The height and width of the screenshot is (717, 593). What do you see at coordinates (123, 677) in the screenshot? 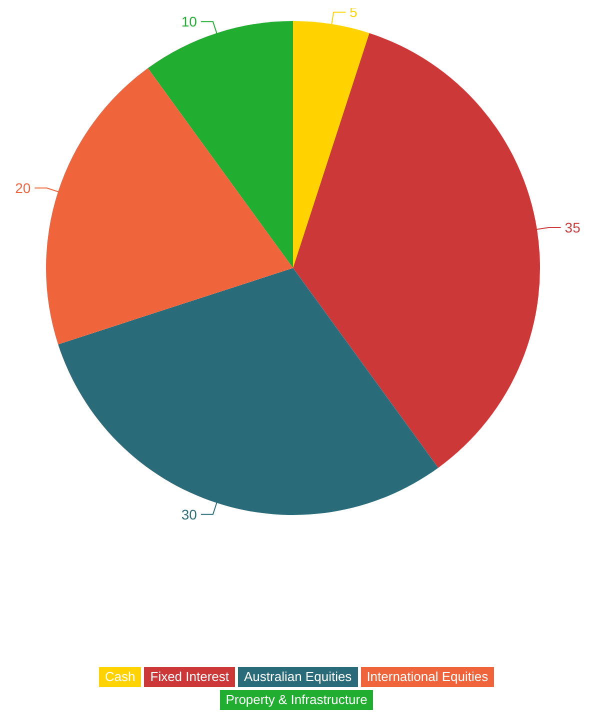
I see `legend-label: Cash` at bounding box center [123, 677].